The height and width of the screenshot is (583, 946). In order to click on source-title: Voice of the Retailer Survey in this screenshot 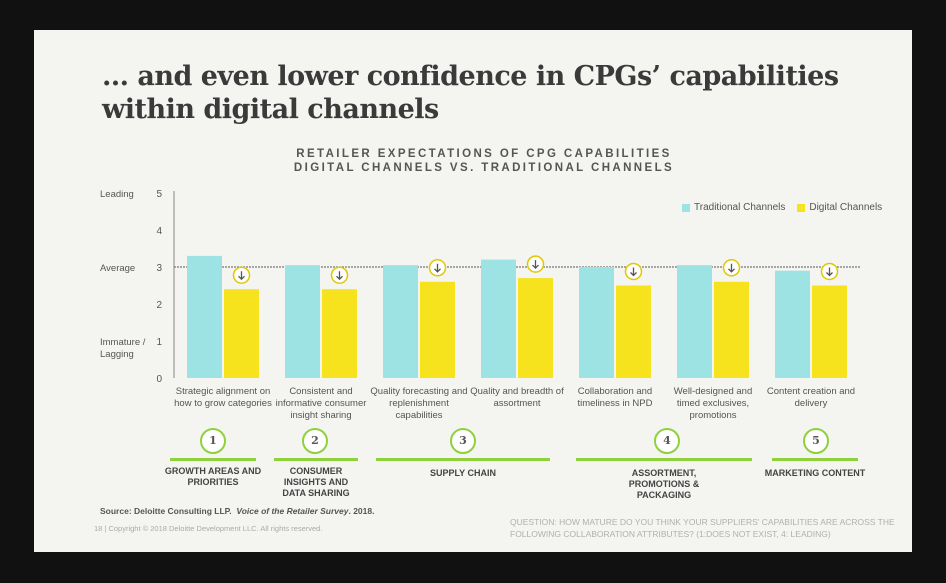, I will do `click(292, 511)`.